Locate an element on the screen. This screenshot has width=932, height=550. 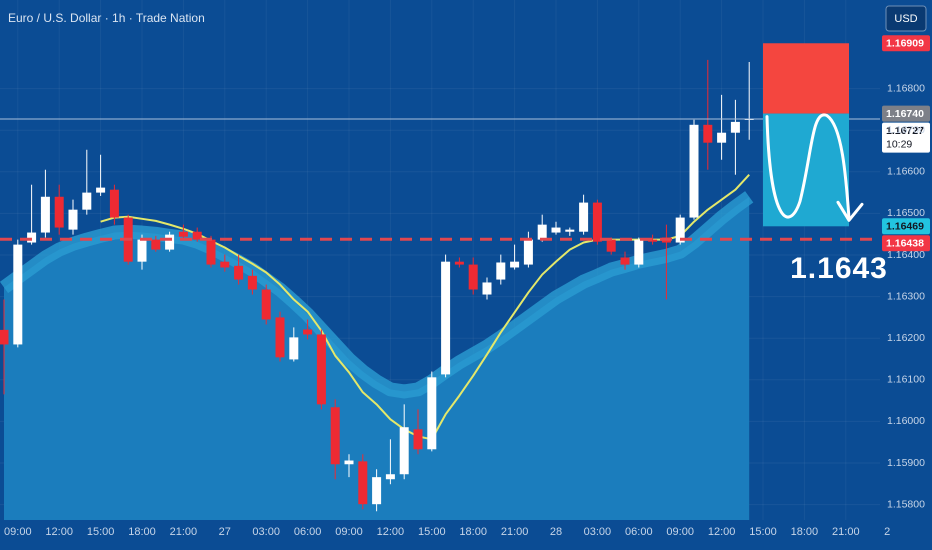
price-annotation: 1.1643 is located at coordinates (839, 268).